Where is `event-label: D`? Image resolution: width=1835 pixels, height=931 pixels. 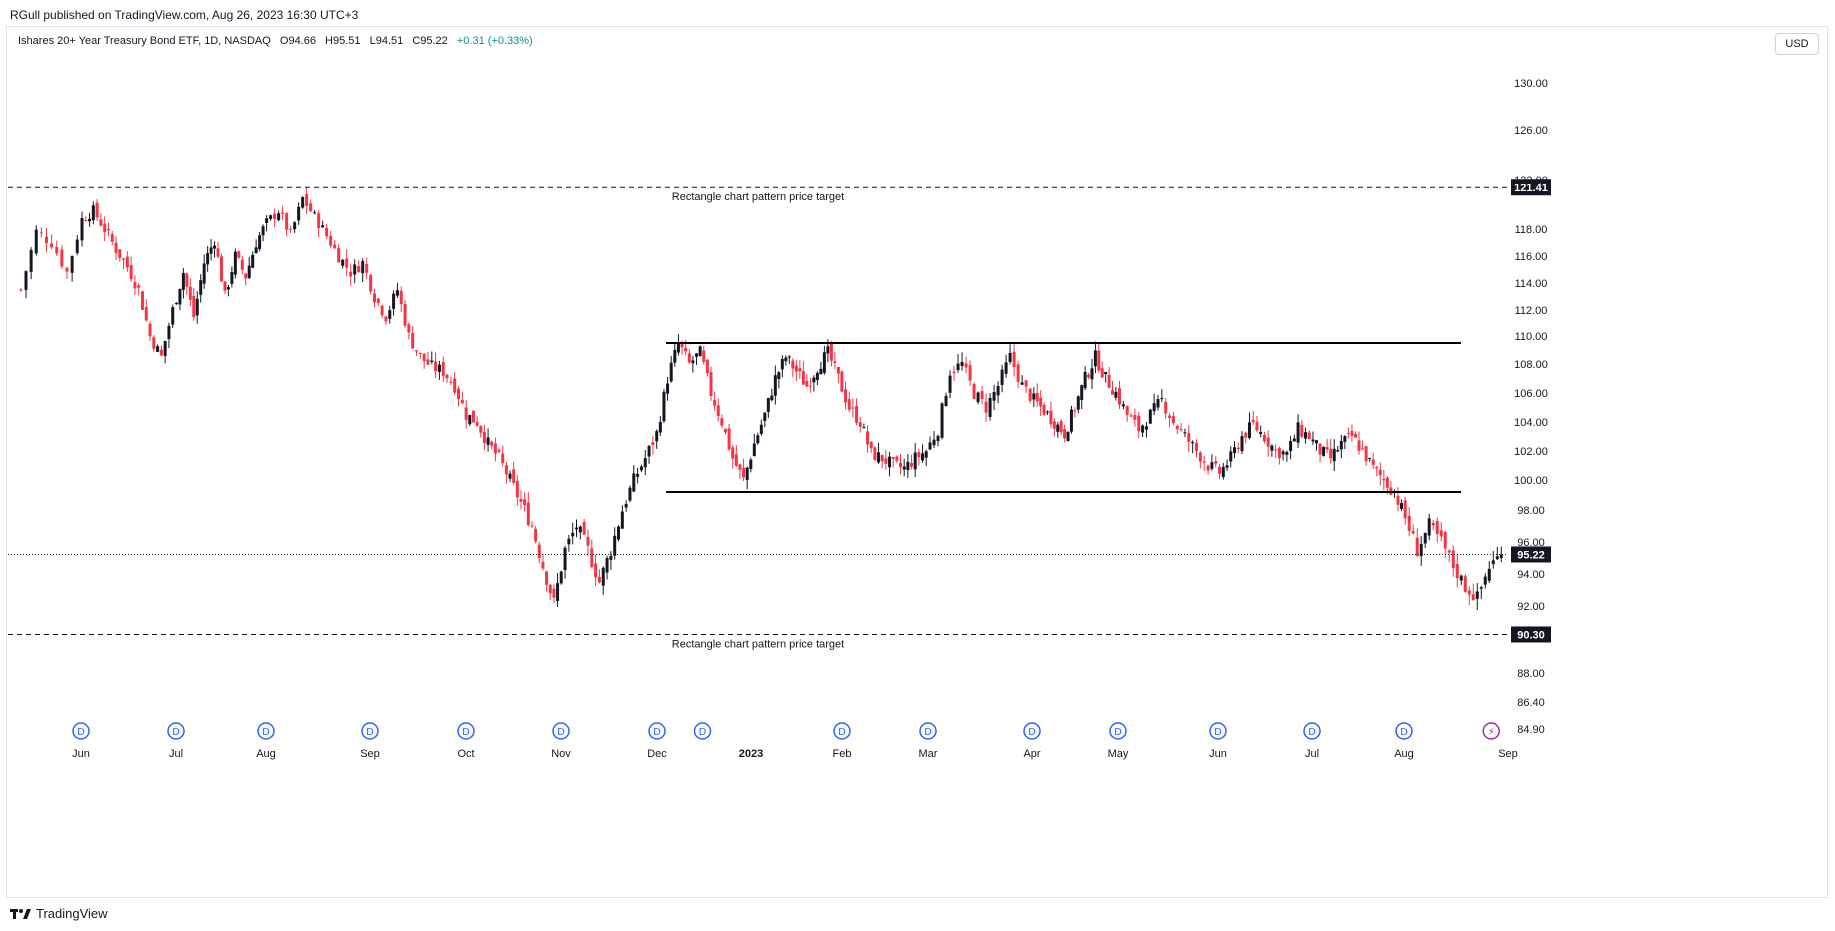 event-label: D is located at coordinates (81, 732).